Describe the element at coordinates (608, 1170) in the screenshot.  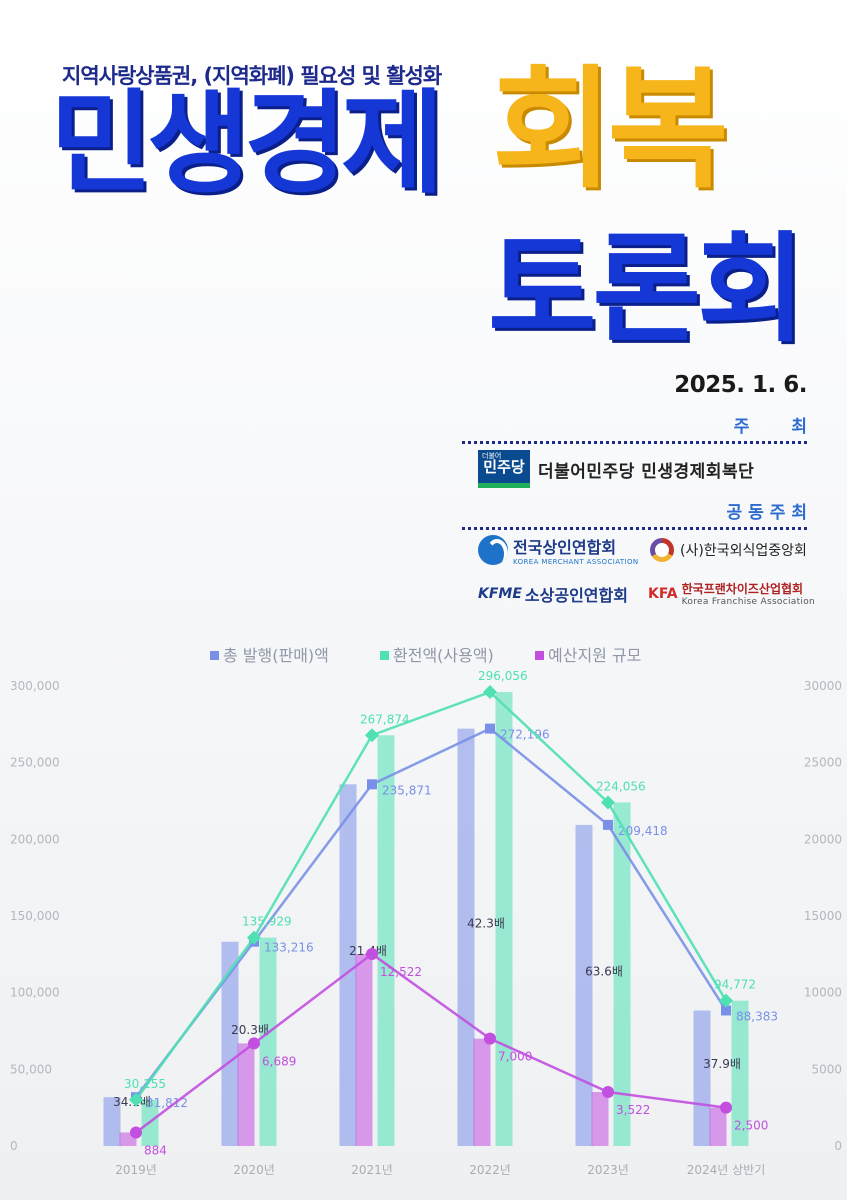
I see `x-tick-label: 2023년` at that location.